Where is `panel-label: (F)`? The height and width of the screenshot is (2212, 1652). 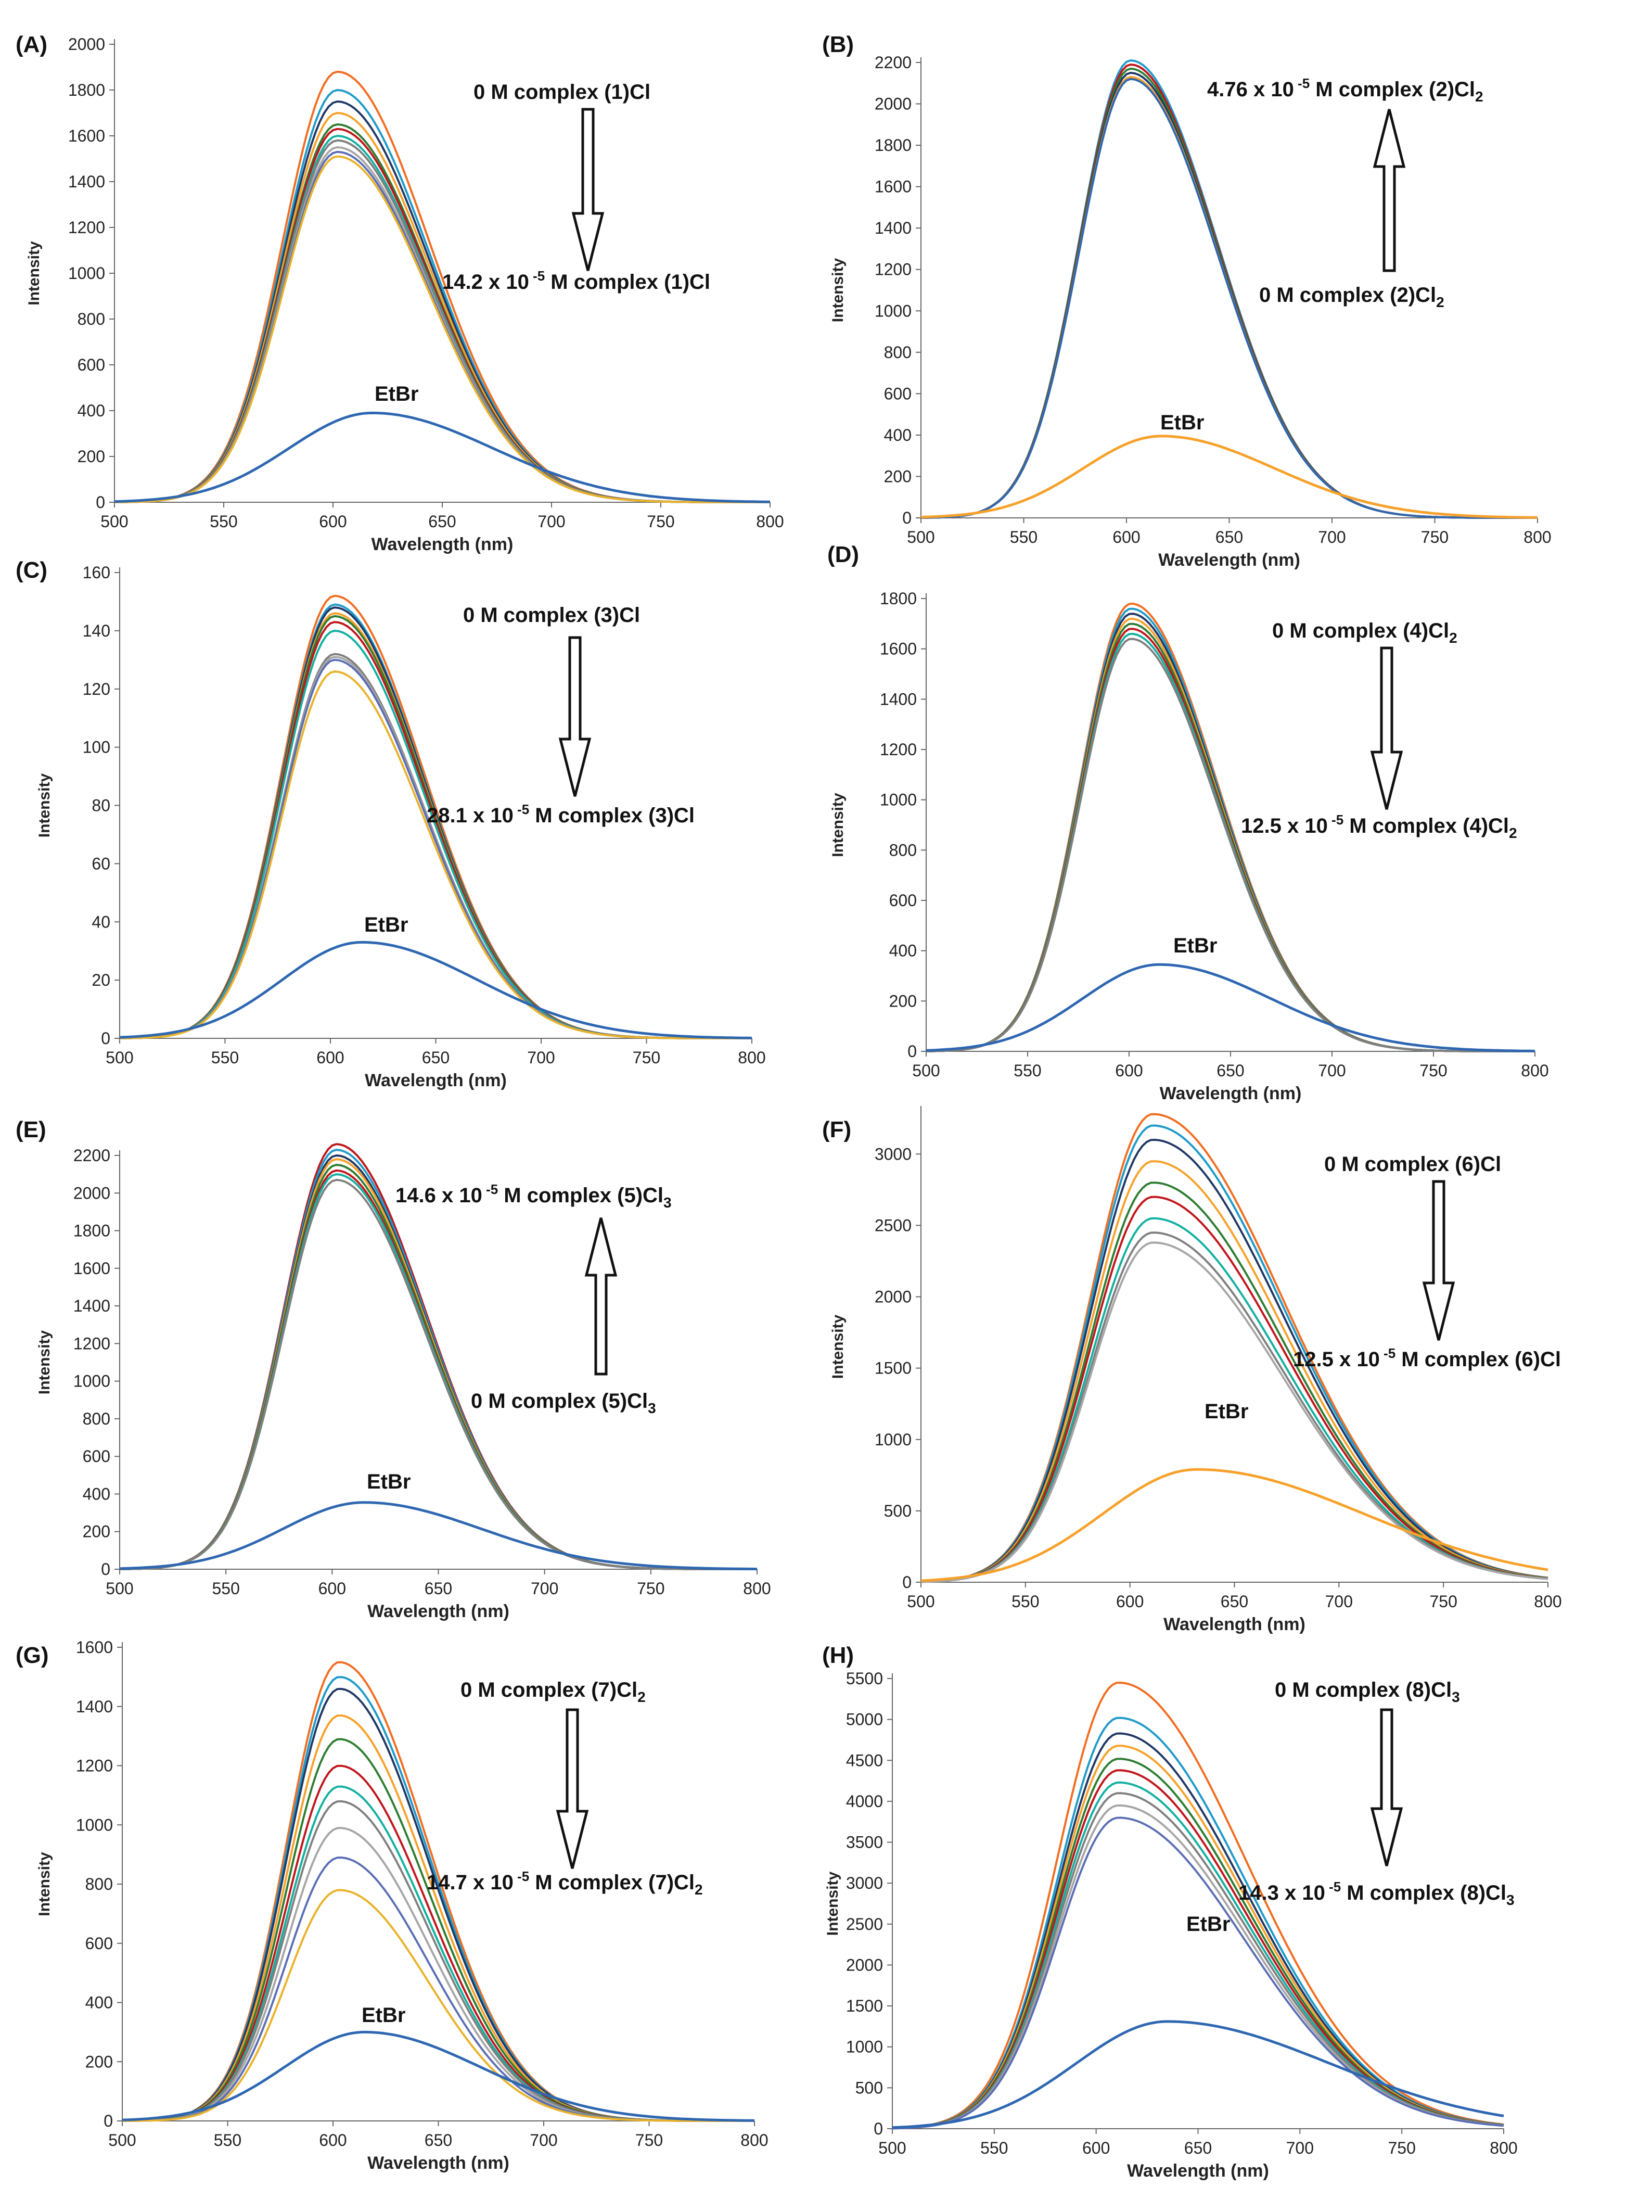
panel-label: (F) is located at coordinates (836, 1130).